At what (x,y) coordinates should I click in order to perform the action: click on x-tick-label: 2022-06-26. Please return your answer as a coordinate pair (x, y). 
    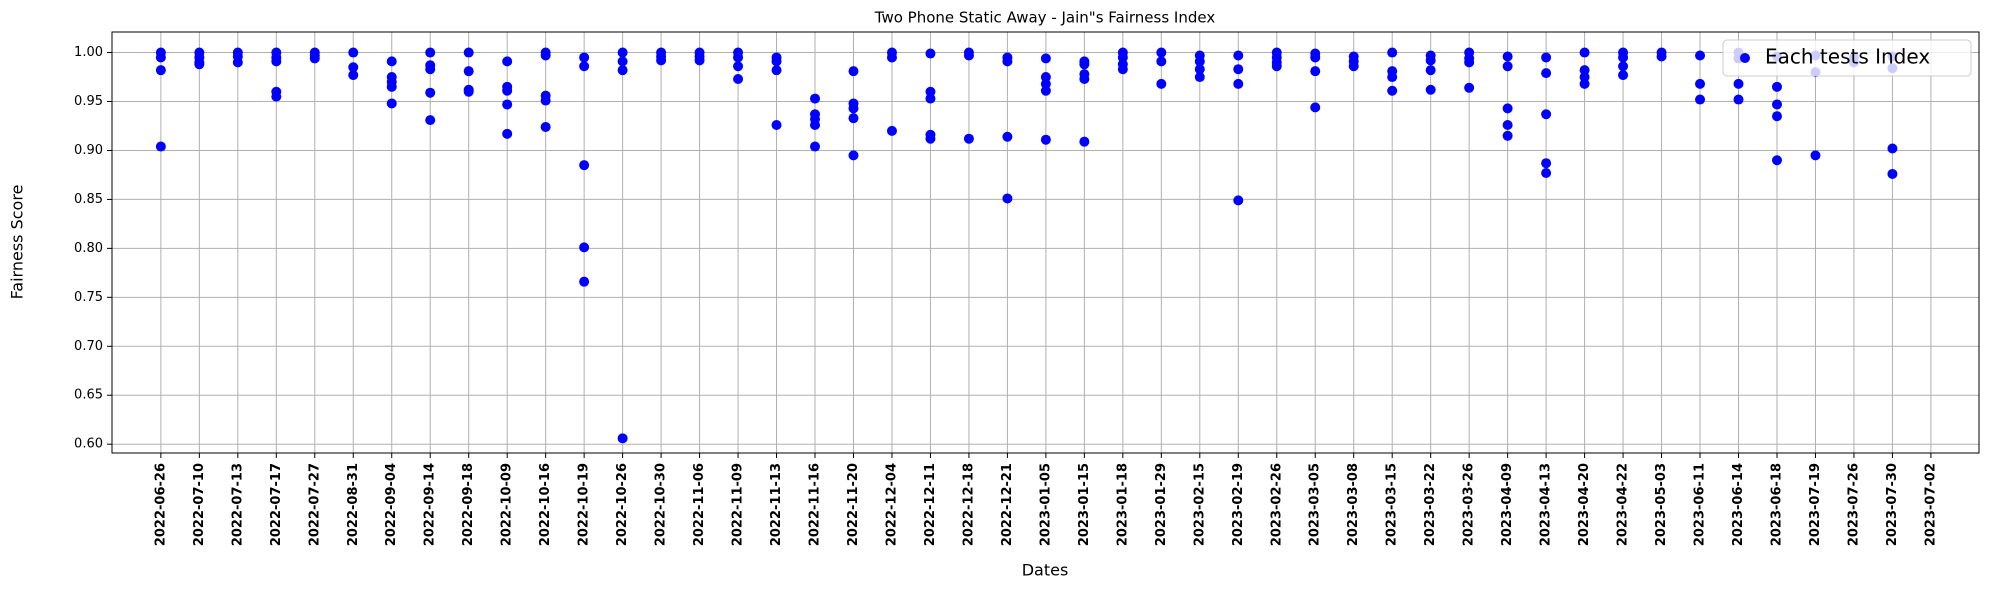
    Looking at the image, I should click on (160, 504).